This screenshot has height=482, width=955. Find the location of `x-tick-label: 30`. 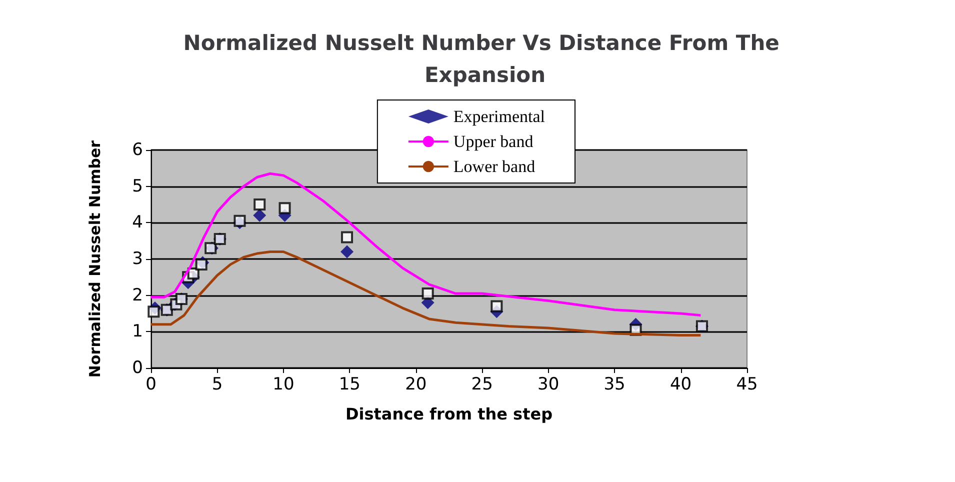

x-tick-label: 30 is located at coordinates (549, 384).